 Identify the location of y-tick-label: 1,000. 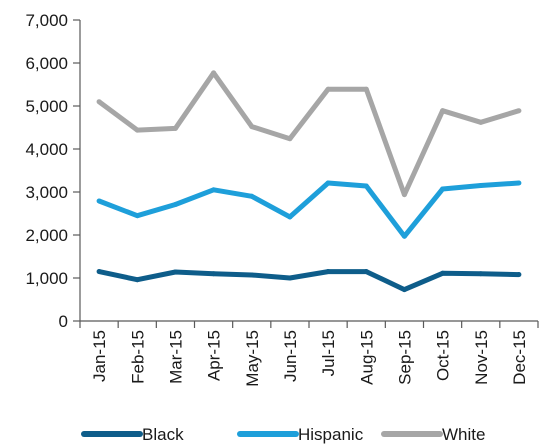
(46, 278).